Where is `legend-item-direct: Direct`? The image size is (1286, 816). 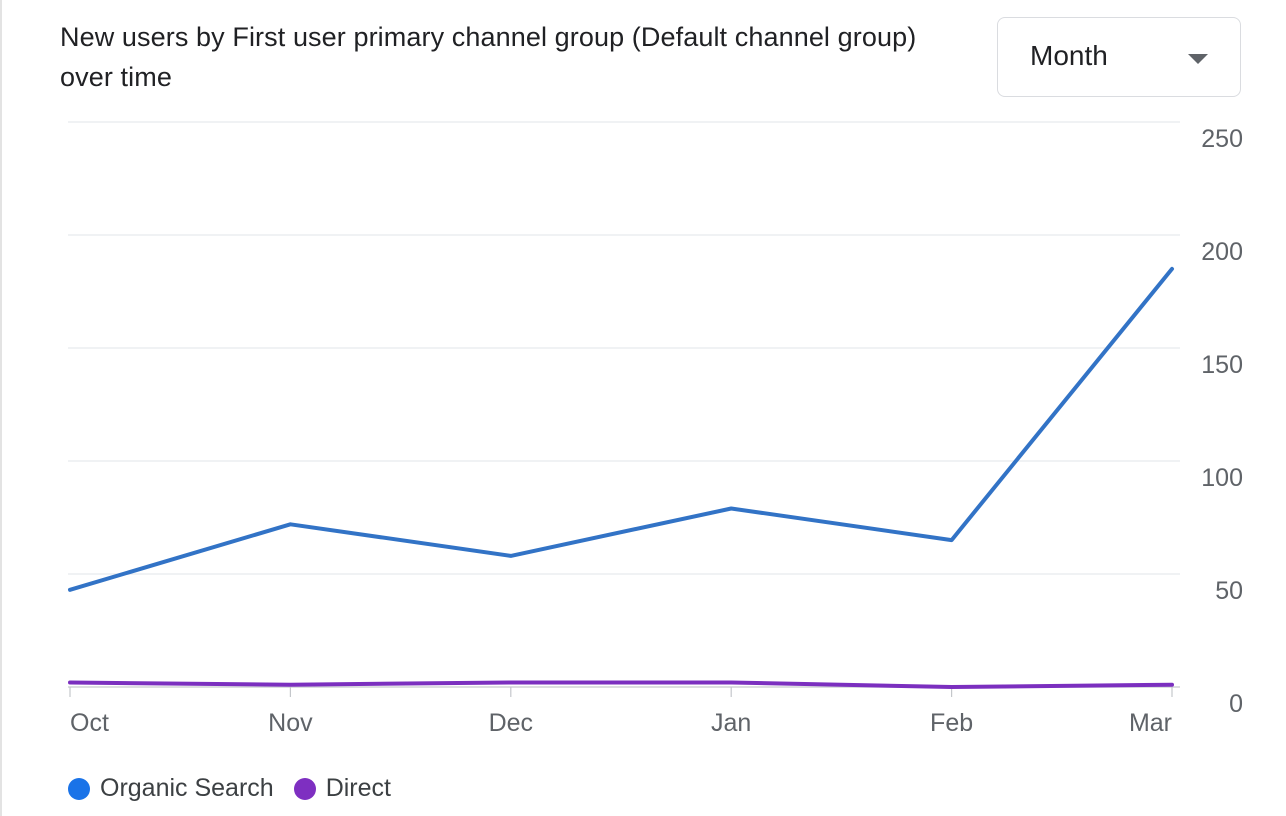 legend-item-direct: Direct is located at coordinates (342, 788).